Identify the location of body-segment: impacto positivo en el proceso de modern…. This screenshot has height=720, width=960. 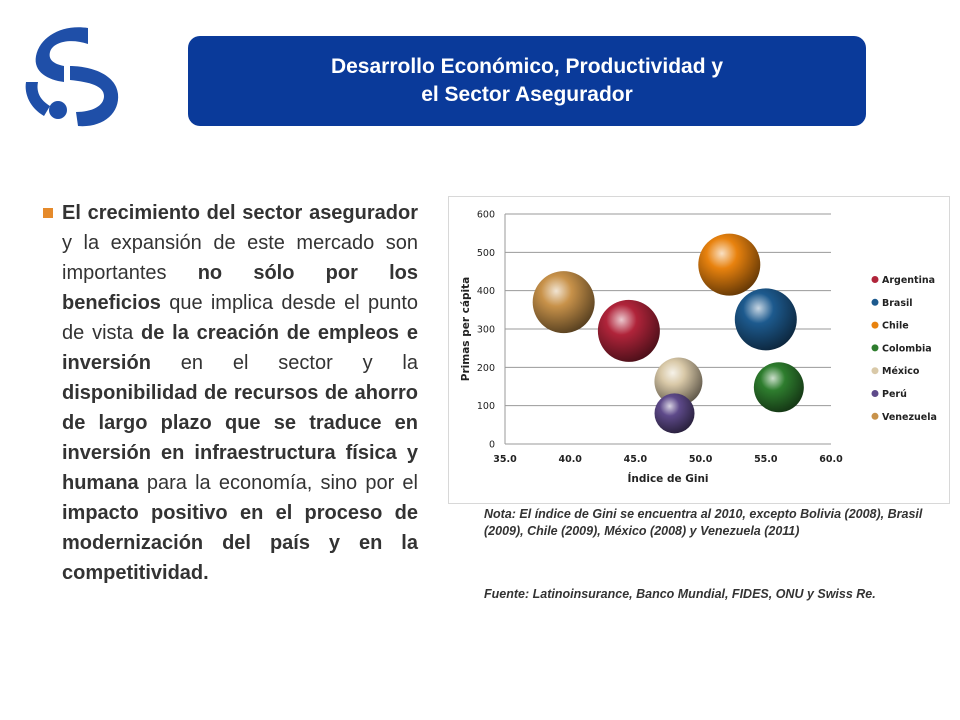
(240, 543).